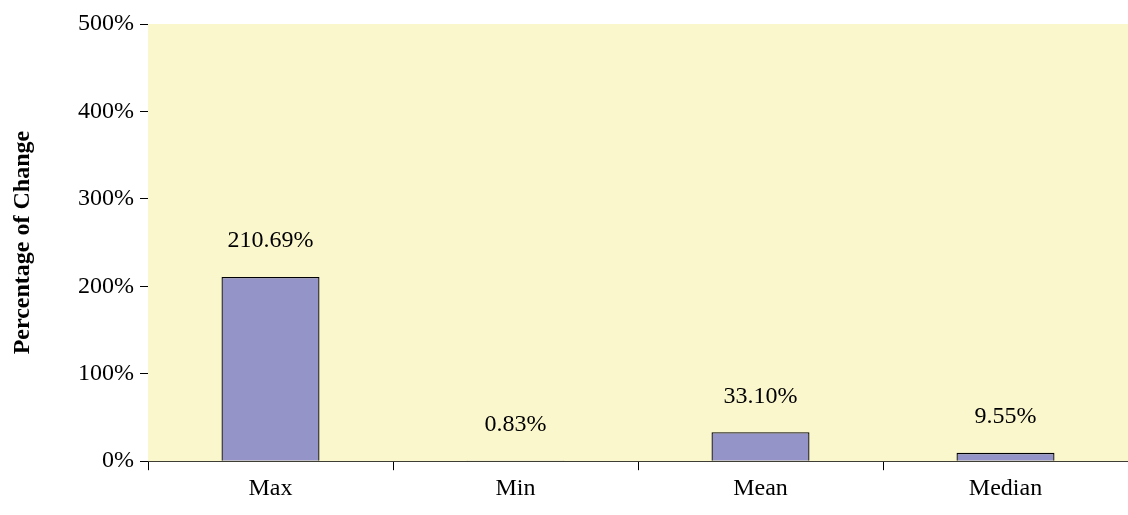 This screenshot has width=1128, height=515. What do you see at coordinates (106, 22) in the screenshot?
I see `y-tick-label: 500%` at bounding box center [106, 22].